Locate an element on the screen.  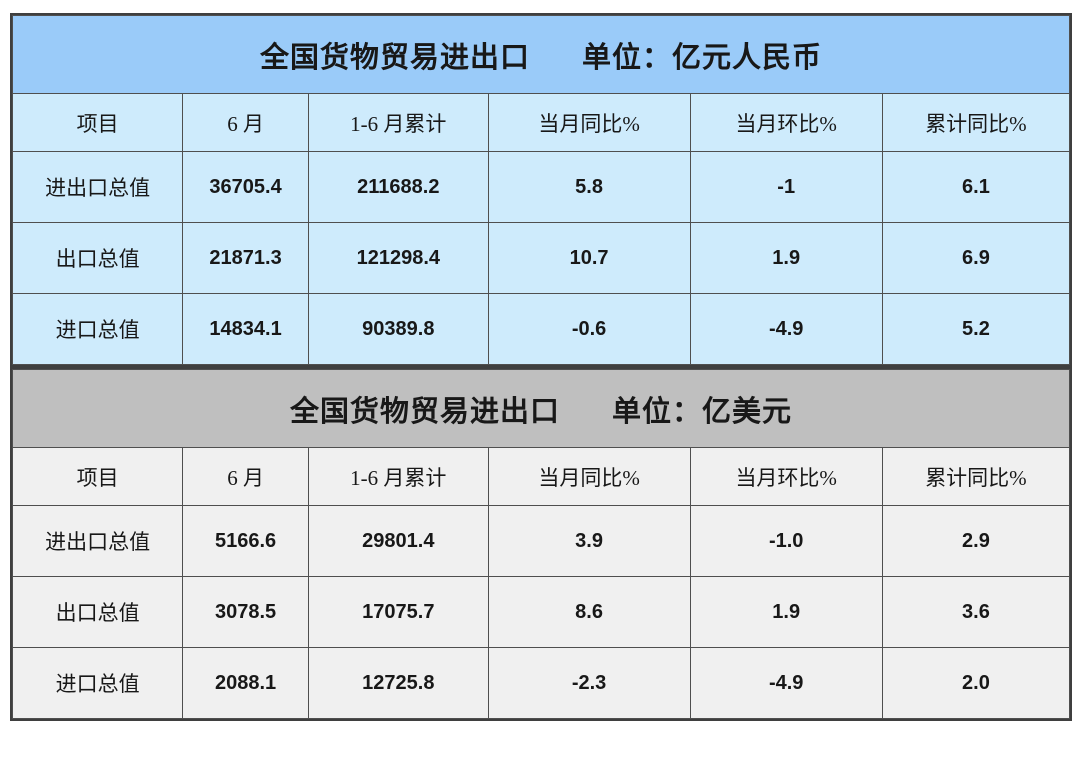
value-cell: 5.8 is located at coordinates (589, 187).